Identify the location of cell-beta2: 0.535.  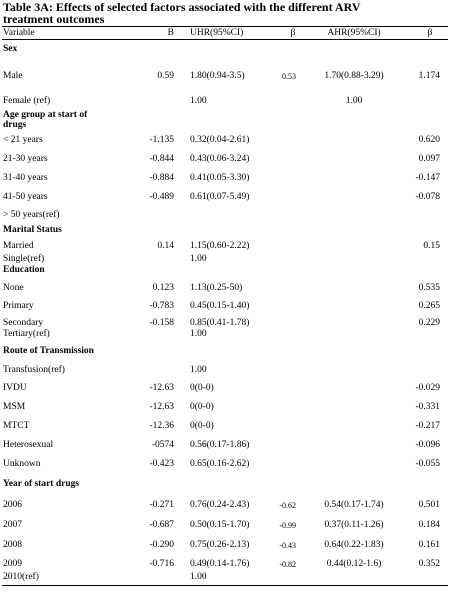
(429, 288).